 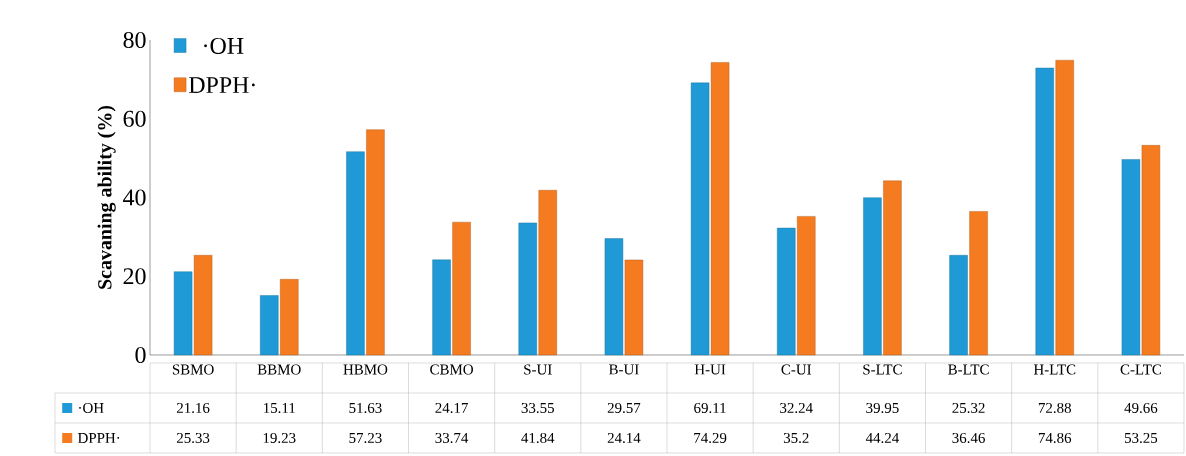 I want to click on data-label: 29.57, so click(x=624, y=408).